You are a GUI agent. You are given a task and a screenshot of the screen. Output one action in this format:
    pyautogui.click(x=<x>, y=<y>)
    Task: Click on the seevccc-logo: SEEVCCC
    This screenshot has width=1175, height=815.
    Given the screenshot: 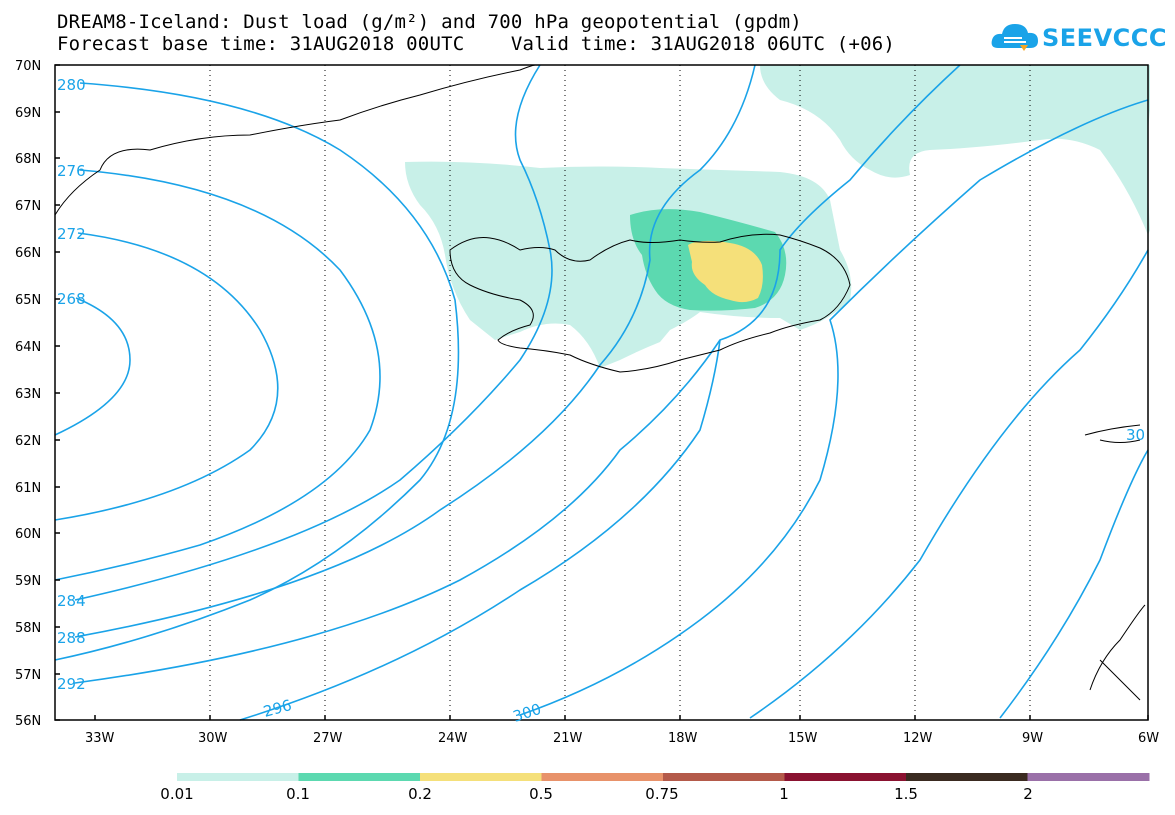 What is the action you would take?
    pyautogui.click(x=1078, y=38)
    